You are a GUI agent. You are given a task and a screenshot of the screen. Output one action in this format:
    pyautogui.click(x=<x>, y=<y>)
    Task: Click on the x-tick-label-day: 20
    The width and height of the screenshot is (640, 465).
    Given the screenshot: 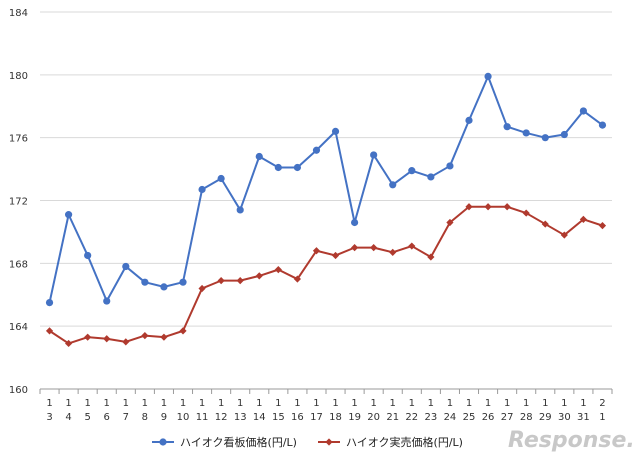 What is the action you would take?
    pyautogui.click(x=373, y=417)
    